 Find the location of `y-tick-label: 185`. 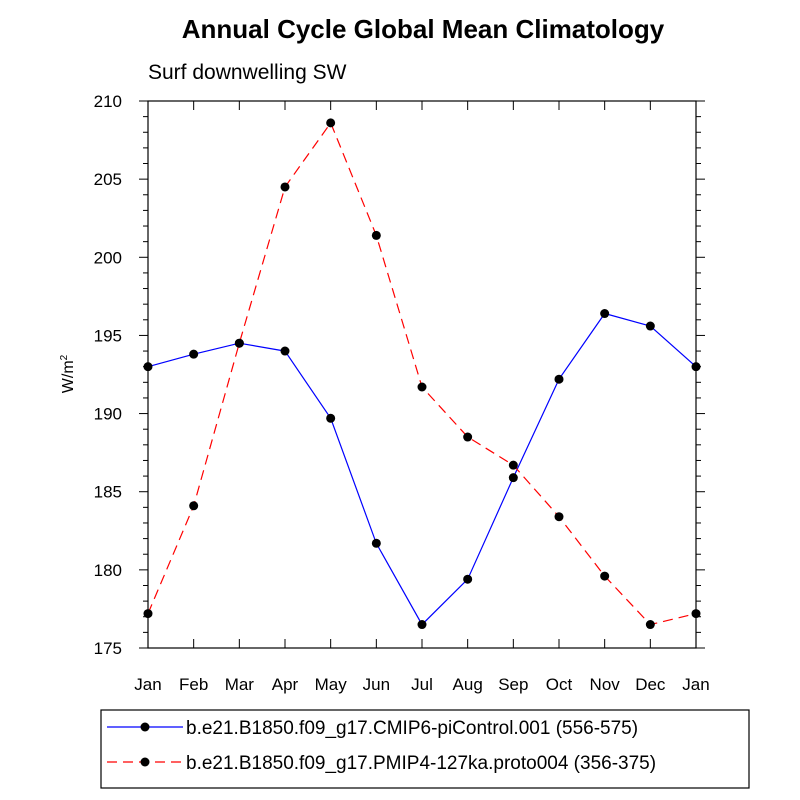

y-tick-label: 185 is located at coordinates (108, 492).